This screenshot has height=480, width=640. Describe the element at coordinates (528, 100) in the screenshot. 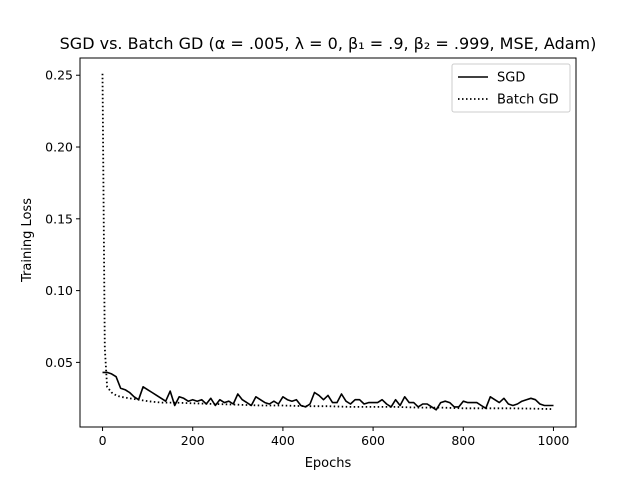

I see `legend-label: Batch GD` at that location.